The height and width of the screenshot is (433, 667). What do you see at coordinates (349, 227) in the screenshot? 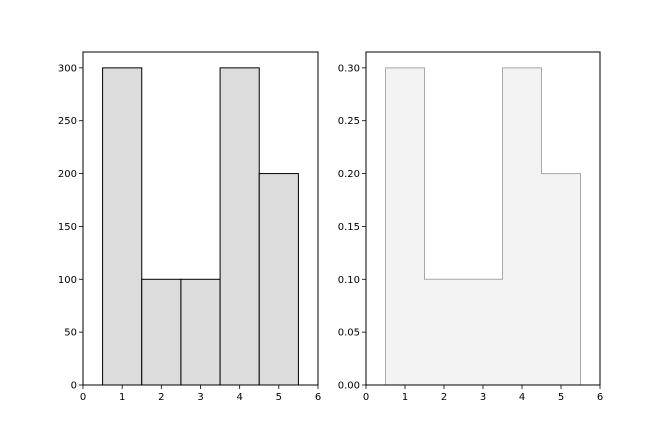
I see `y-tick-label: 0.15` at bounding box center [349, 227].